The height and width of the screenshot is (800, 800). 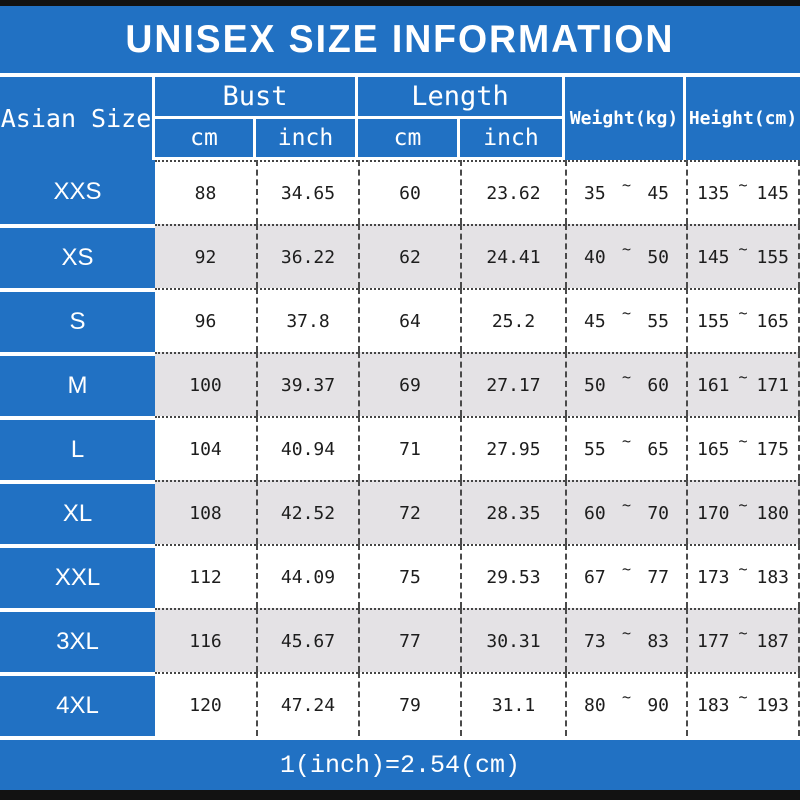 What do you see at coordinates (77, 320) in the screenshot?
I see `size-cell: S` at bounding box center [77, 320].